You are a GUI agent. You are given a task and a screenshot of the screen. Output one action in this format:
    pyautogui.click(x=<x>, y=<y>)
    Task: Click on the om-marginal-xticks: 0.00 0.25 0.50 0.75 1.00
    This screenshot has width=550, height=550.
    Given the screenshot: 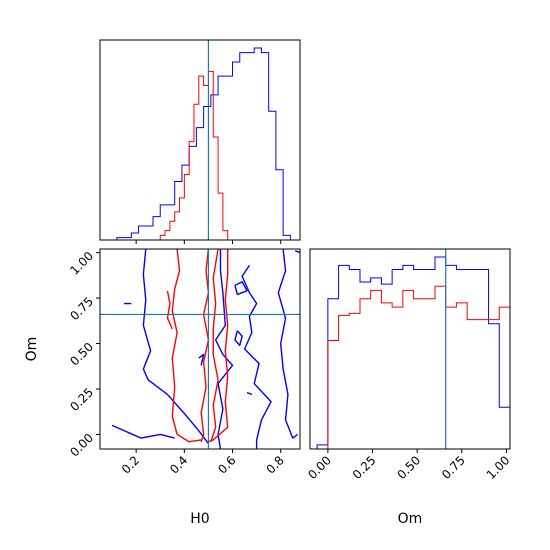 What is the action you would take?
    pyautogui.click(x=409, y=465)
    